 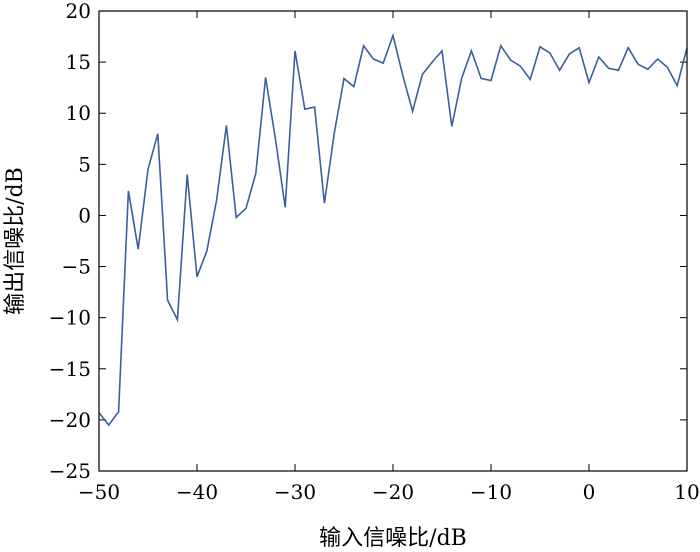 I want to click on x-tick-label: −40, so click(x=197, y=492).